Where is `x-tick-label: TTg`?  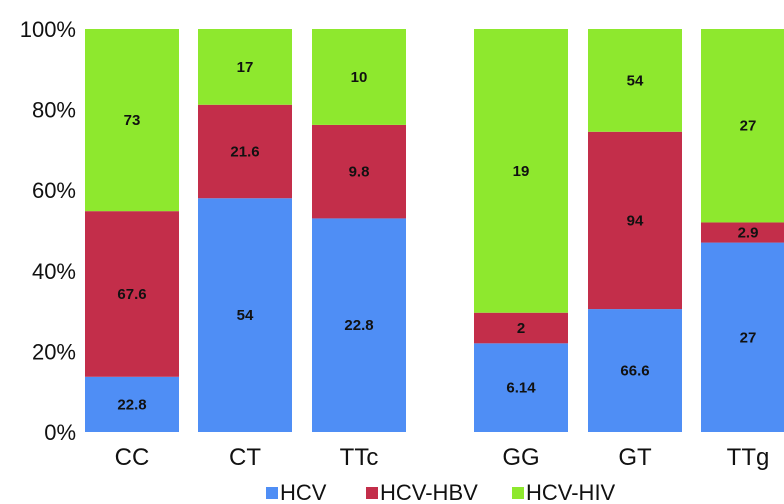
x-tick-label: TTg is located at coordinates (748, 457).